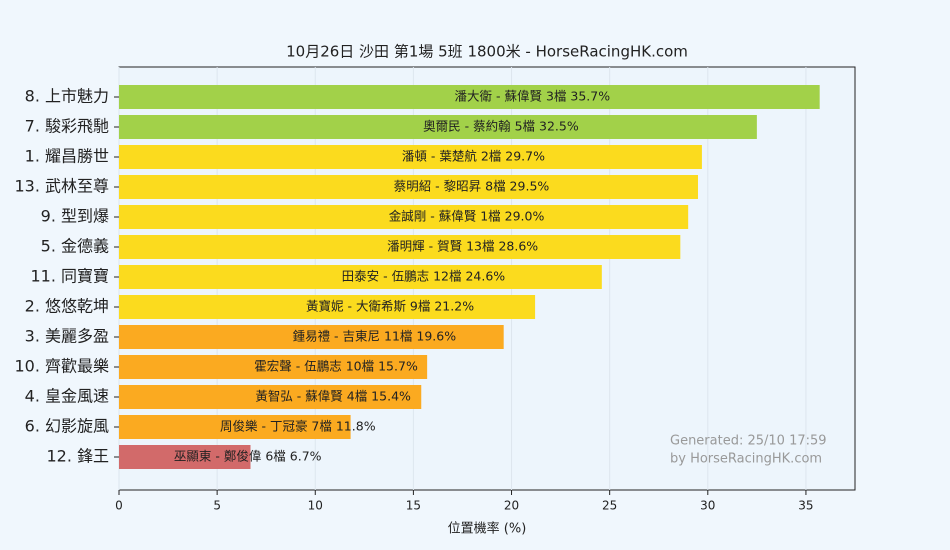 The height and width of the screenshot is (550, 950). What do you see at coordinates (462, 246) in the screenshot?
I see `bar-label: 潘明輝 - 賀賢 13檔 28.6%` at bounding box center [462, 246].